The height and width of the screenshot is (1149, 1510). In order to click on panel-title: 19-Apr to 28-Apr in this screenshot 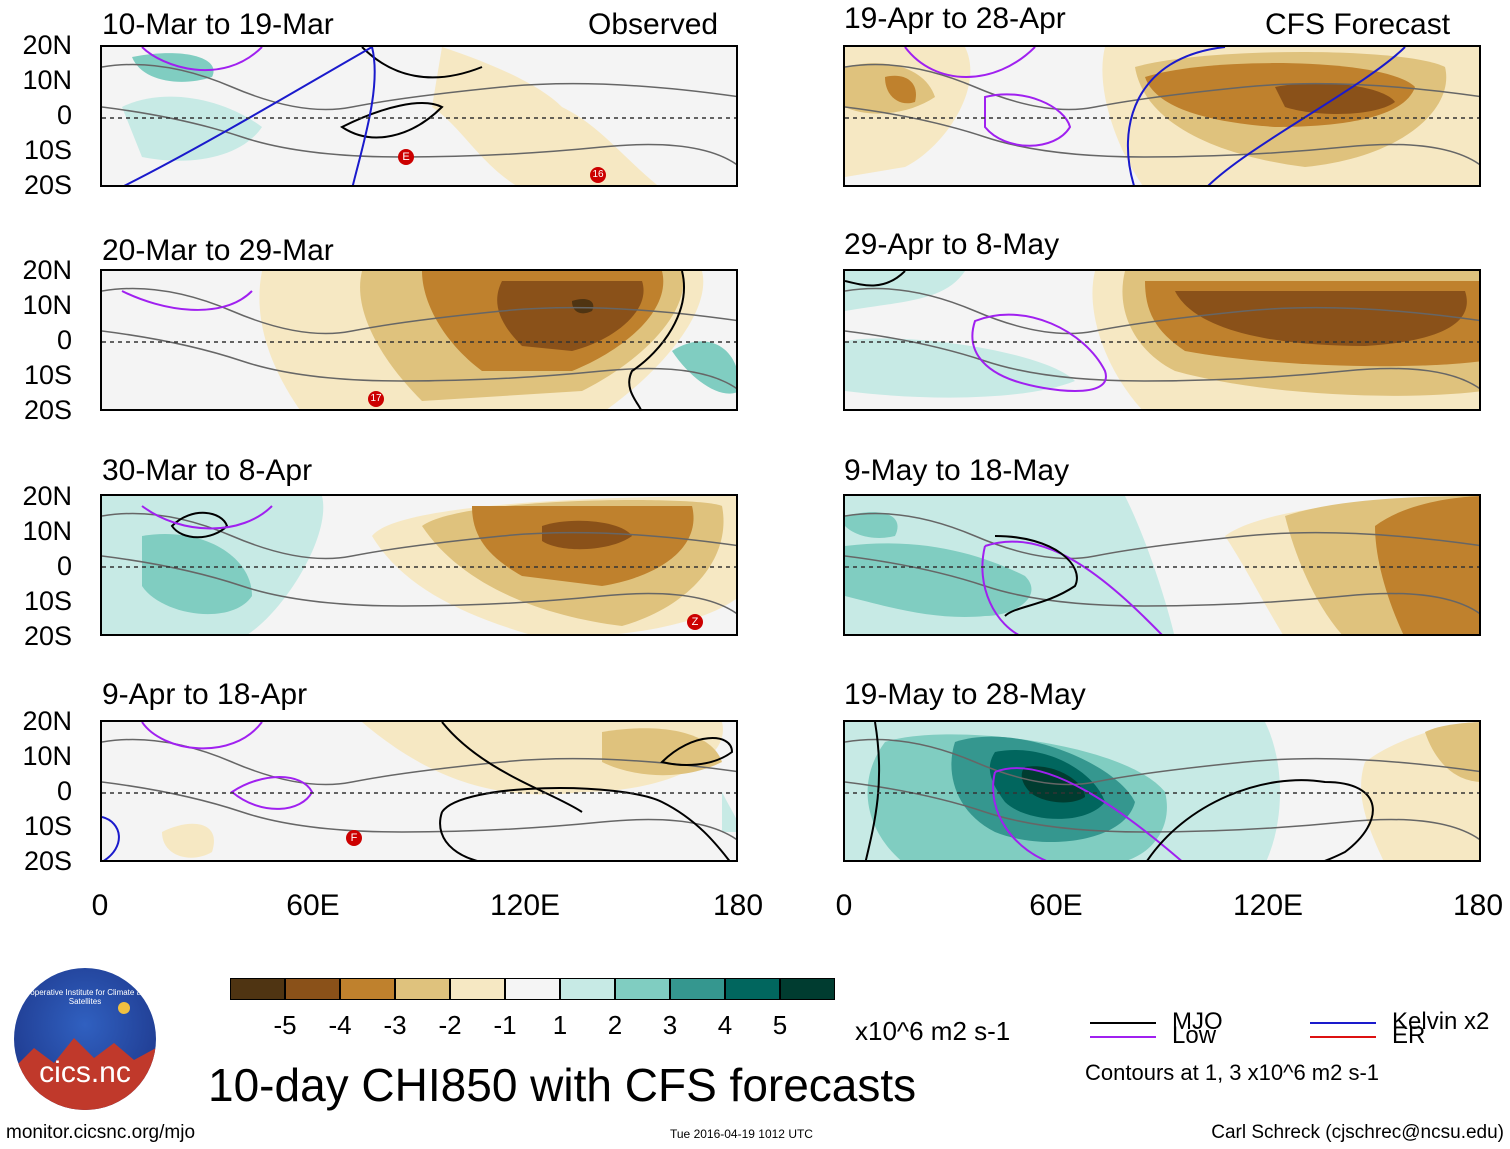, I will do `click(955, 18)`.